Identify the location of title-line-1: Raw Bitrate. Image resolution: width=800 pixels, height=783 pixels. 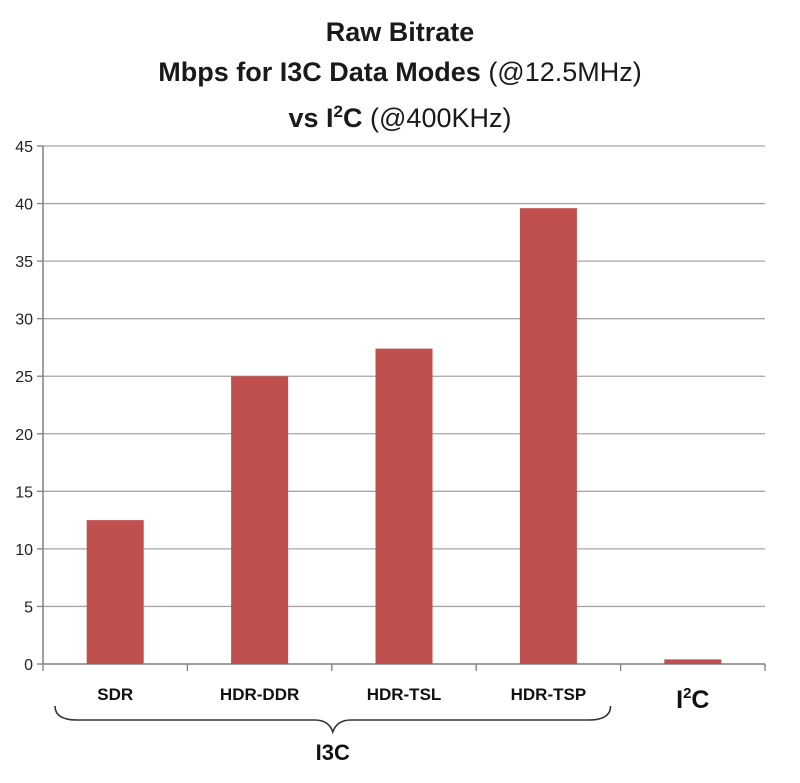
(400, 32).